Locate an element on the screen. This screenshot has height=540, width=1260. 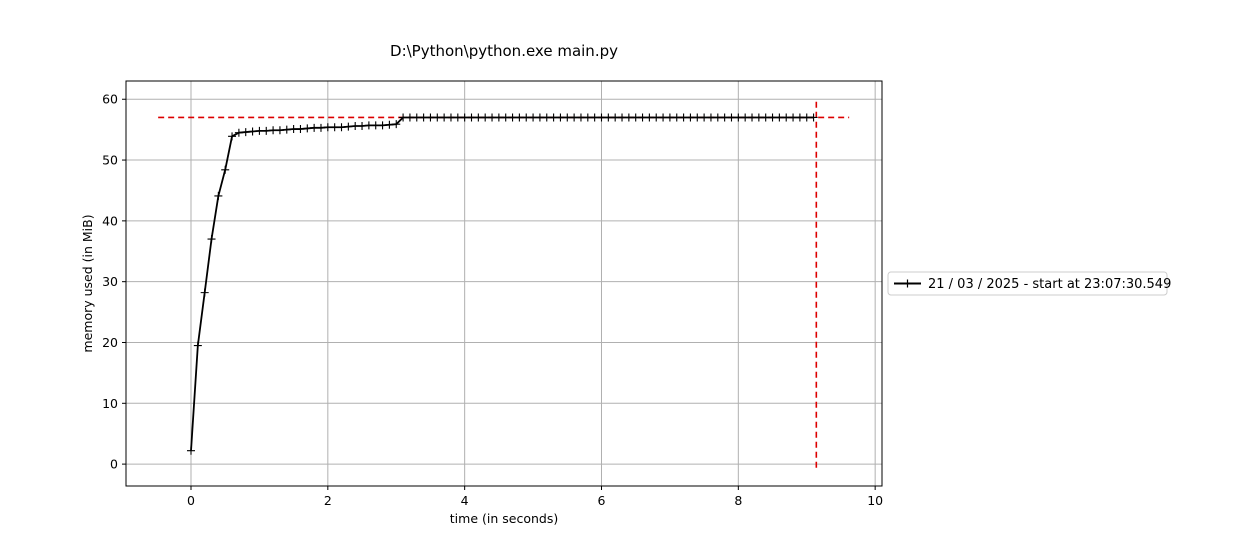
y-tick-label: 30 is located at coordinates (110, 281).